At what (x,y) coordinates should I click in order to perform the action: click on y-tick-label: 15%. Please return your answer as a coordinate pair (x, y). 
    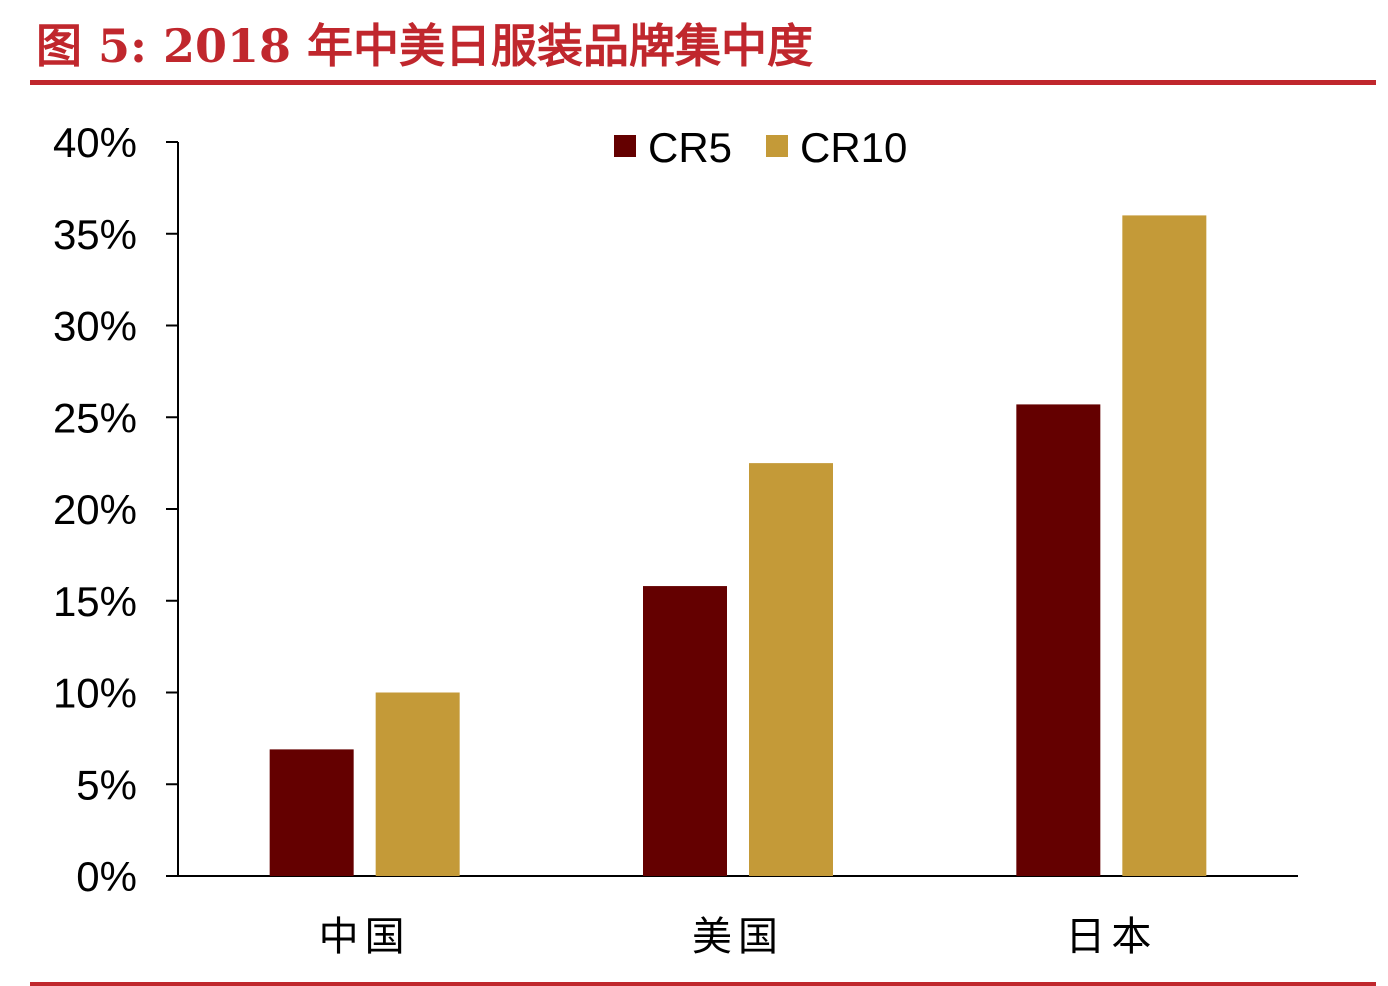
    Looking at the image, I should click on (95, 601).